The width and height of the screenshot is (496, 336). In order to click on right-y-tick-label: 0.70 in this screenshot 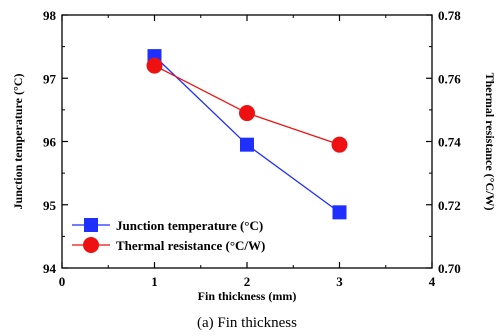, I will do `click(449, 268)`.